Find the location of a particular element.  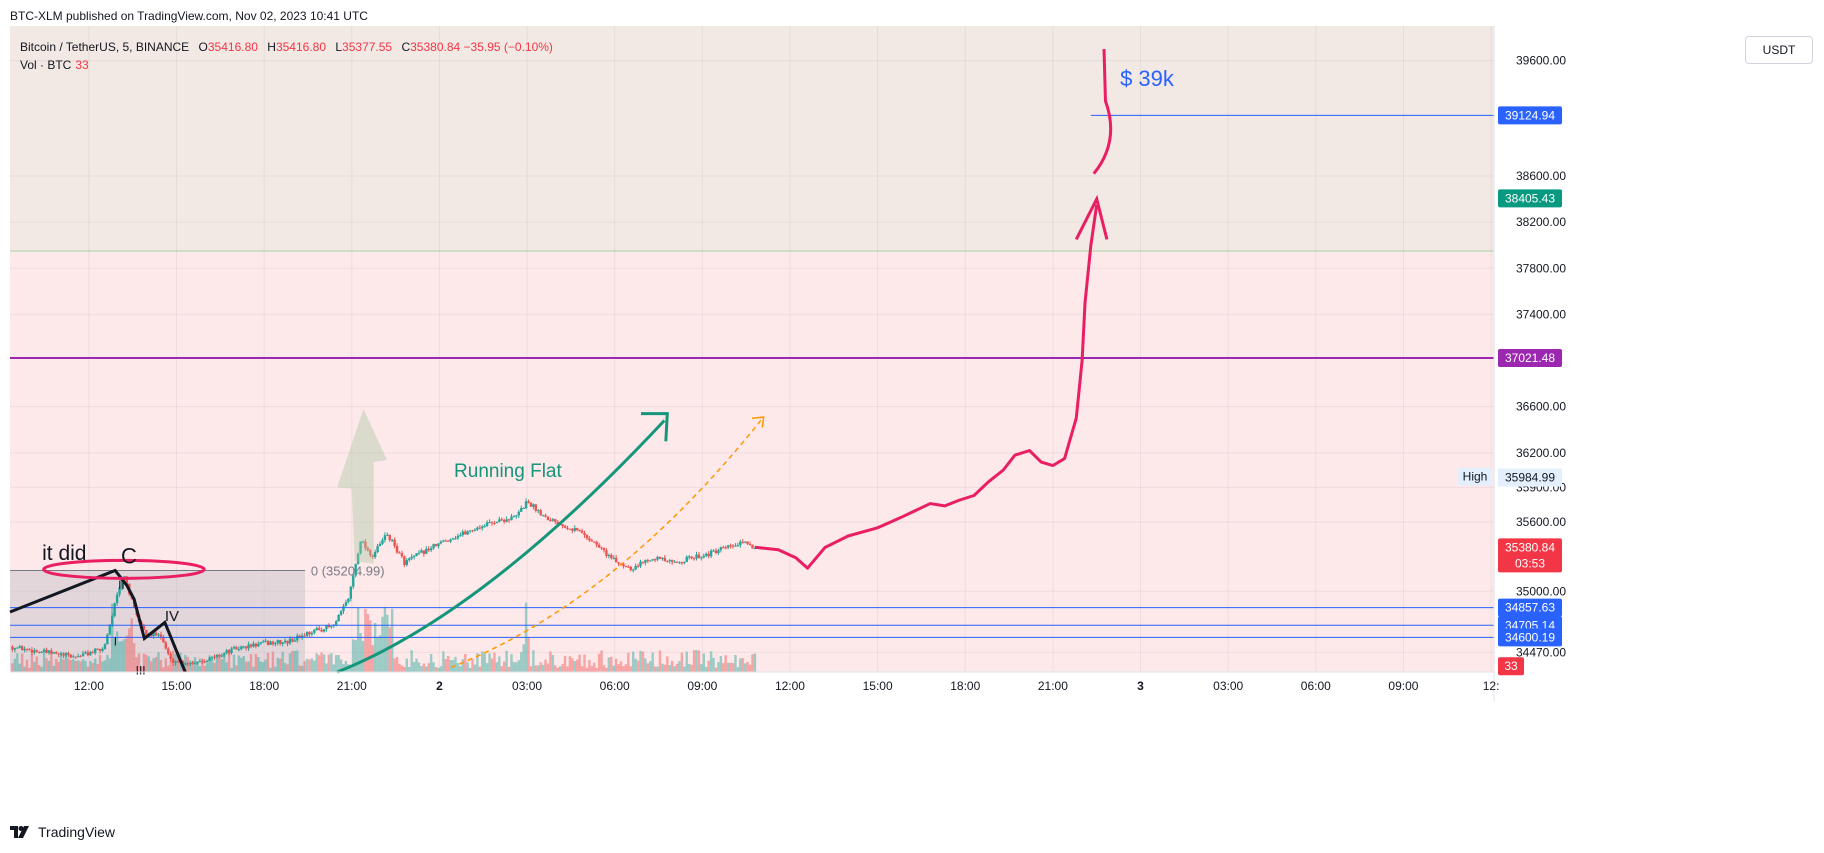

price-tag-0: 39124.94 is located at coordinates (1530, 115).